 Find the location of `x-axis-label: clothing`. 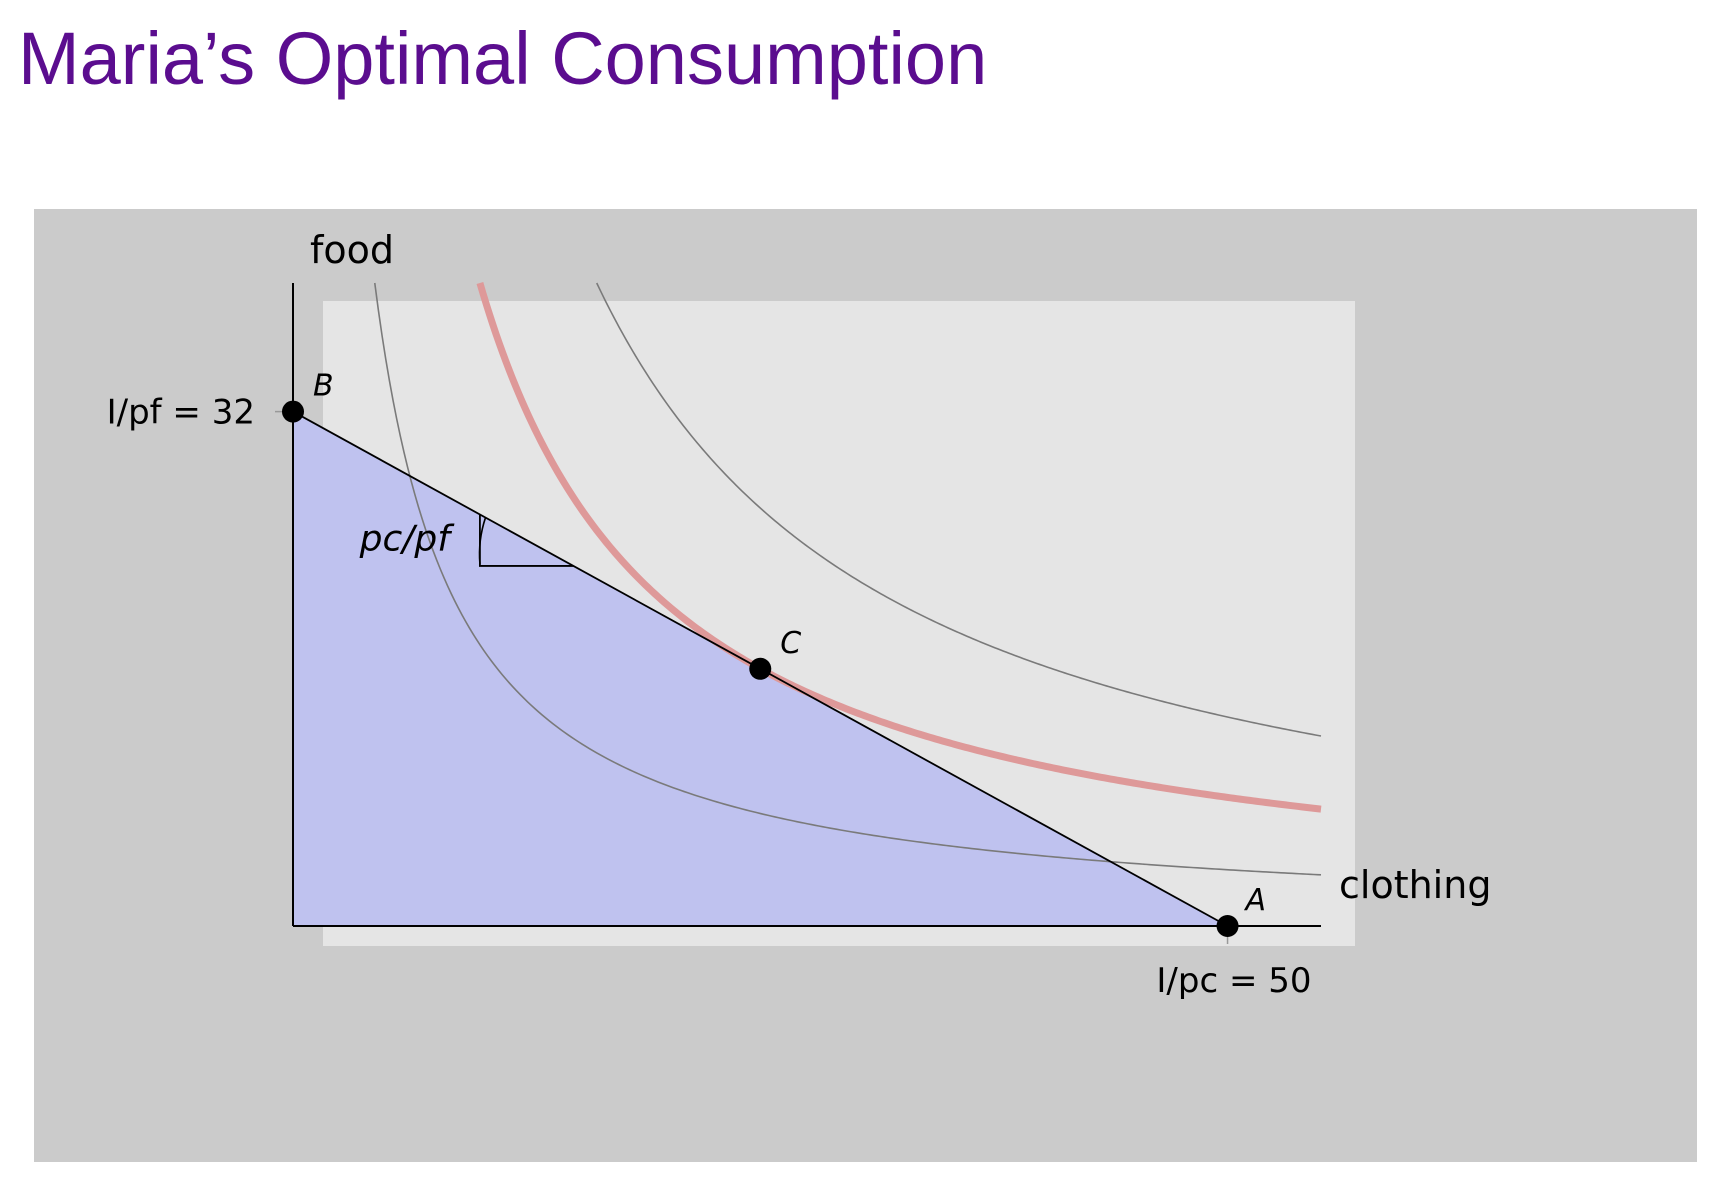

x-axis-label: clothing is located at coordinates (1415, 885).